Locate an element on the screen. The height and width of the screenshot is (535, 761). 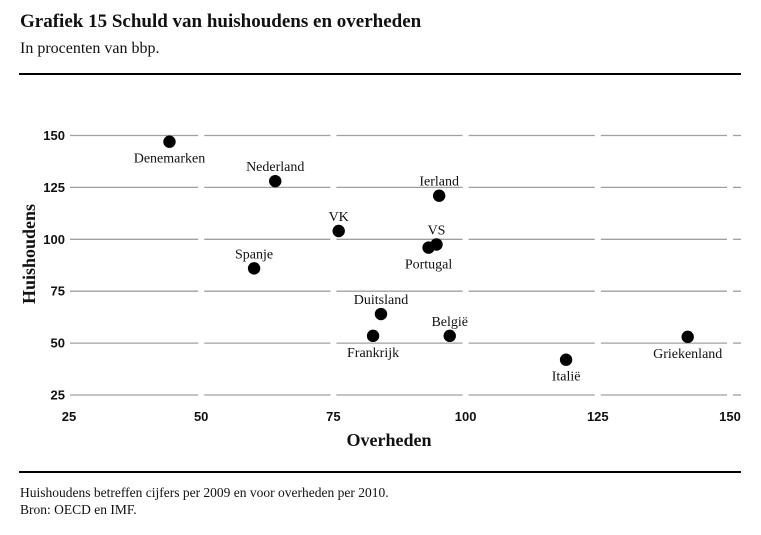
y-tick-labels: 25 50 75 100 125 150 is located at coordinates (54, 265).